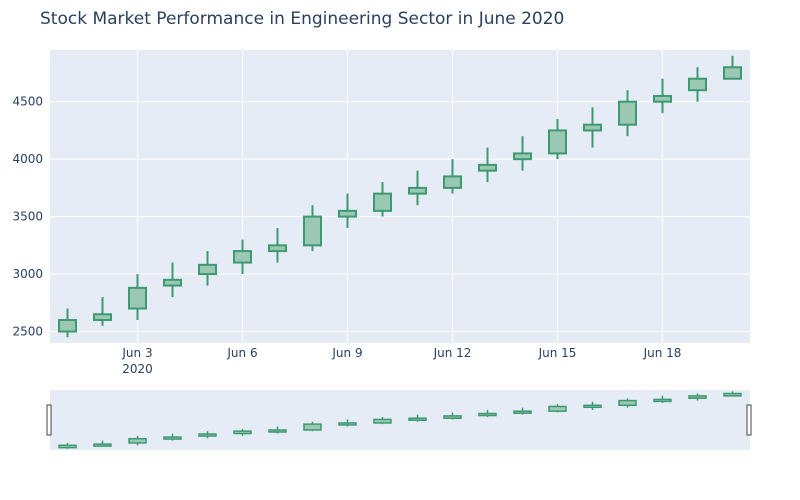 This screenshot has width=800, height=500. What do you see at coordinates (137, 369) in the screenshot?
I see `x-year-label: 2020` at bounding box center [137, 369].